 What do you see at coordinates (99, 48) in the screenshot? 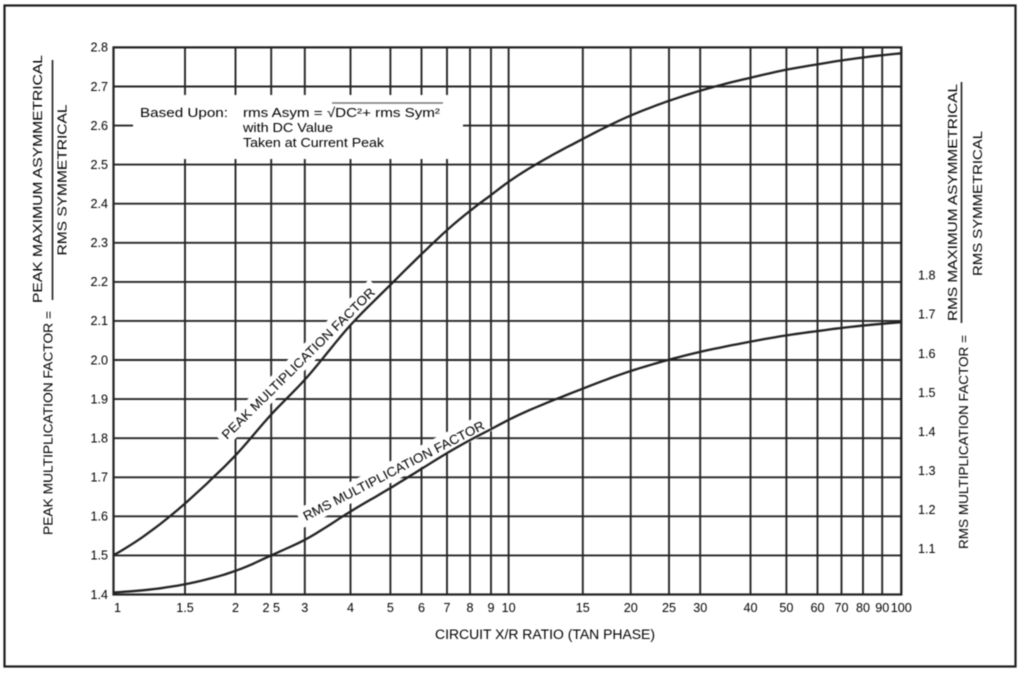
I see `svg-text: 2.8` at bounding box center [99, 48].